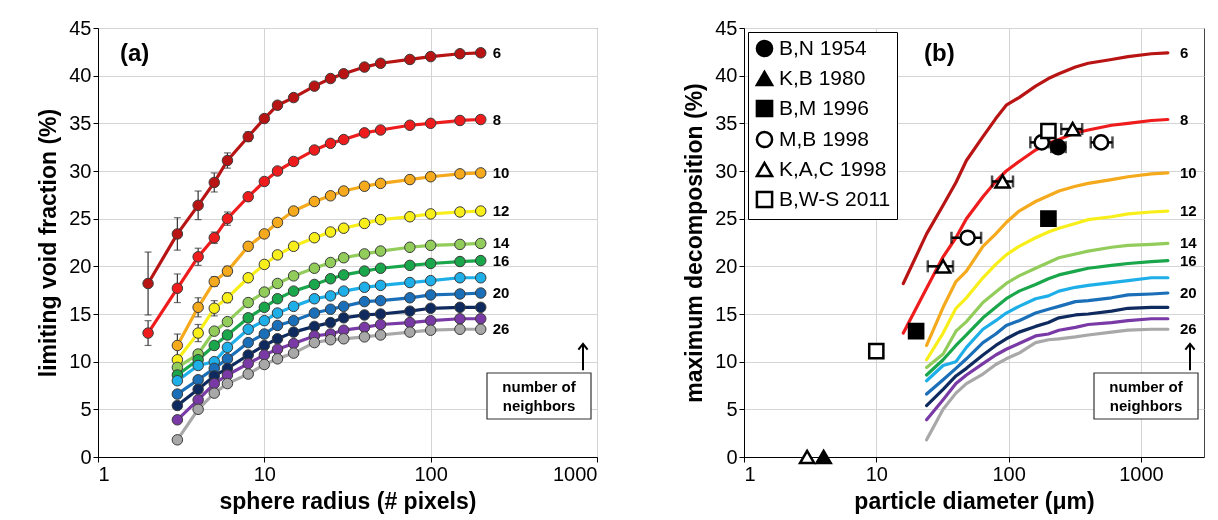 This screenshot has width=1218, height=520. What do you see at coordinates (824, 107) in the screenshot?
I see `legend-label: B,M 1996` at bounding box center [824, 107].